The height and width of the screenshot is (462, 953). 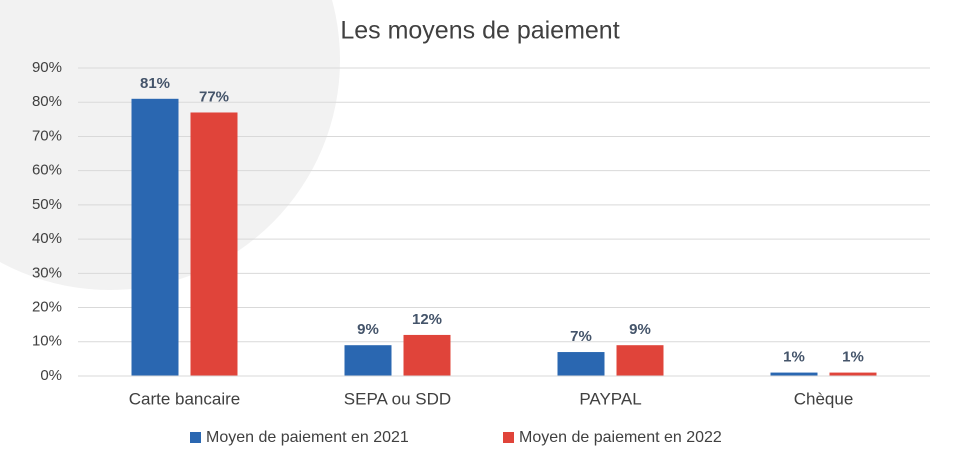 What do you see at coordinates (185, 398) in the screenshot?
I see `x-tick-label: Carte bancaire` at bounding box center [185, 398].